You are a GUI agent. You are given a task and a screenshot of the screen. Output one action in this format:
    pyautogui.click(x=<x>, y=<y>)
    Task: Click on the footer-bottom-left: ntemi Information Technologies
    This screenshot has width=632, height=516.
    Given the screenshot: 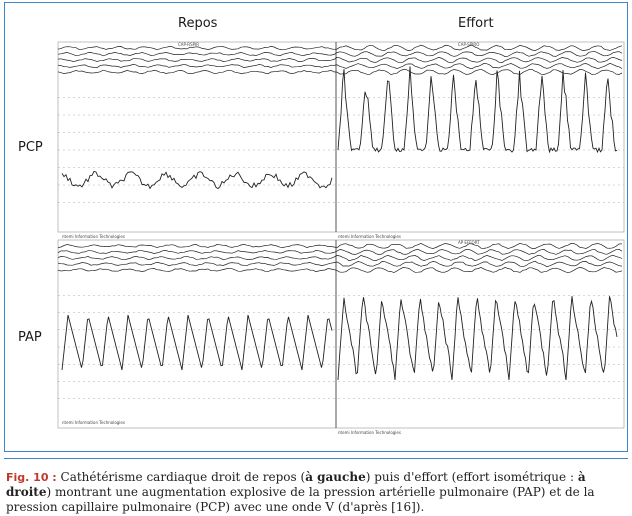 What is the action you would take?
    pyautogui.click(x=93, y=422)
    